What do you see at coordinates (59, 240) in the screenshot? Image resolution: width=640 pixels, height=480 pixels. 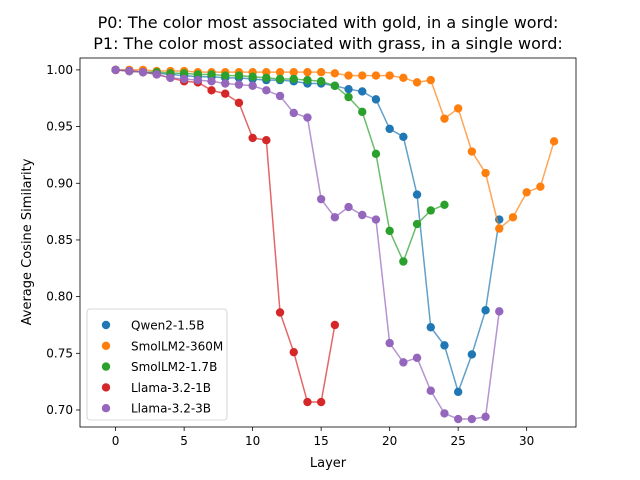 I see `y-tick-label: 0.85` at bounding box center [59, 240].